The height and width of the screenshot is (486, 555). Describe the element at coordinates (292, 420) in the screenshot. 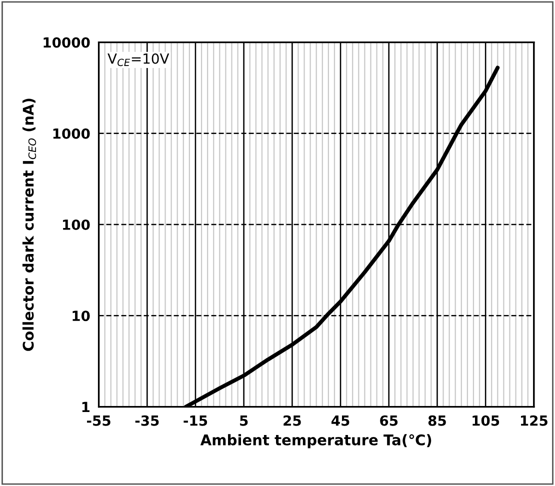

I see `x-tick-label: 25` at that location.